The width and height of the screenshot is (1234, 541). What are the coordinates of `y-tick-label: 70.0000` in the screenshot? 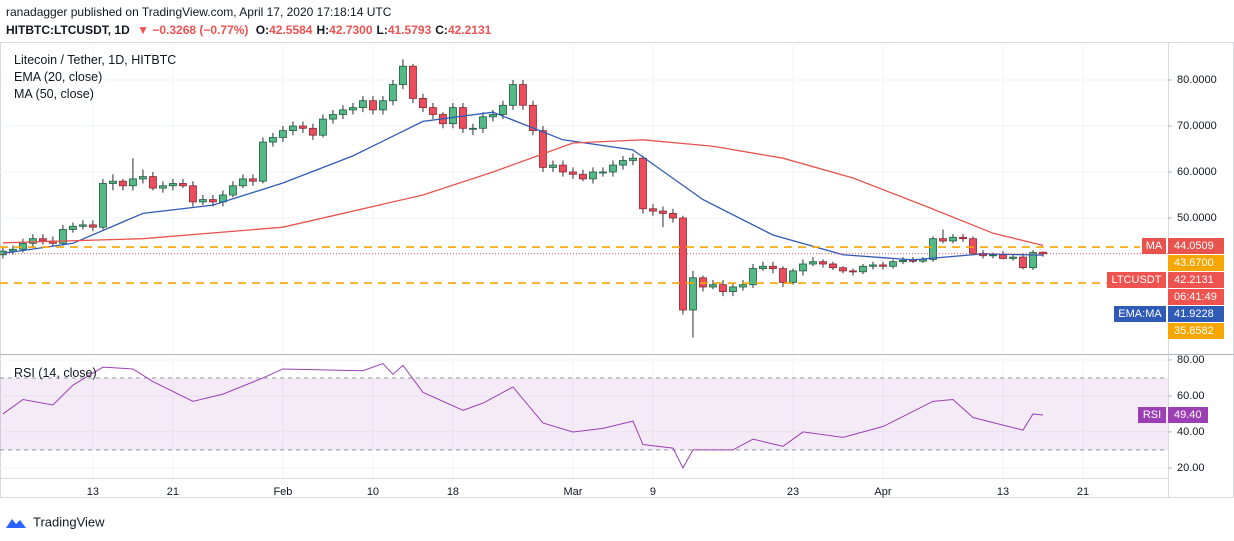 It's located at (1197, 126).